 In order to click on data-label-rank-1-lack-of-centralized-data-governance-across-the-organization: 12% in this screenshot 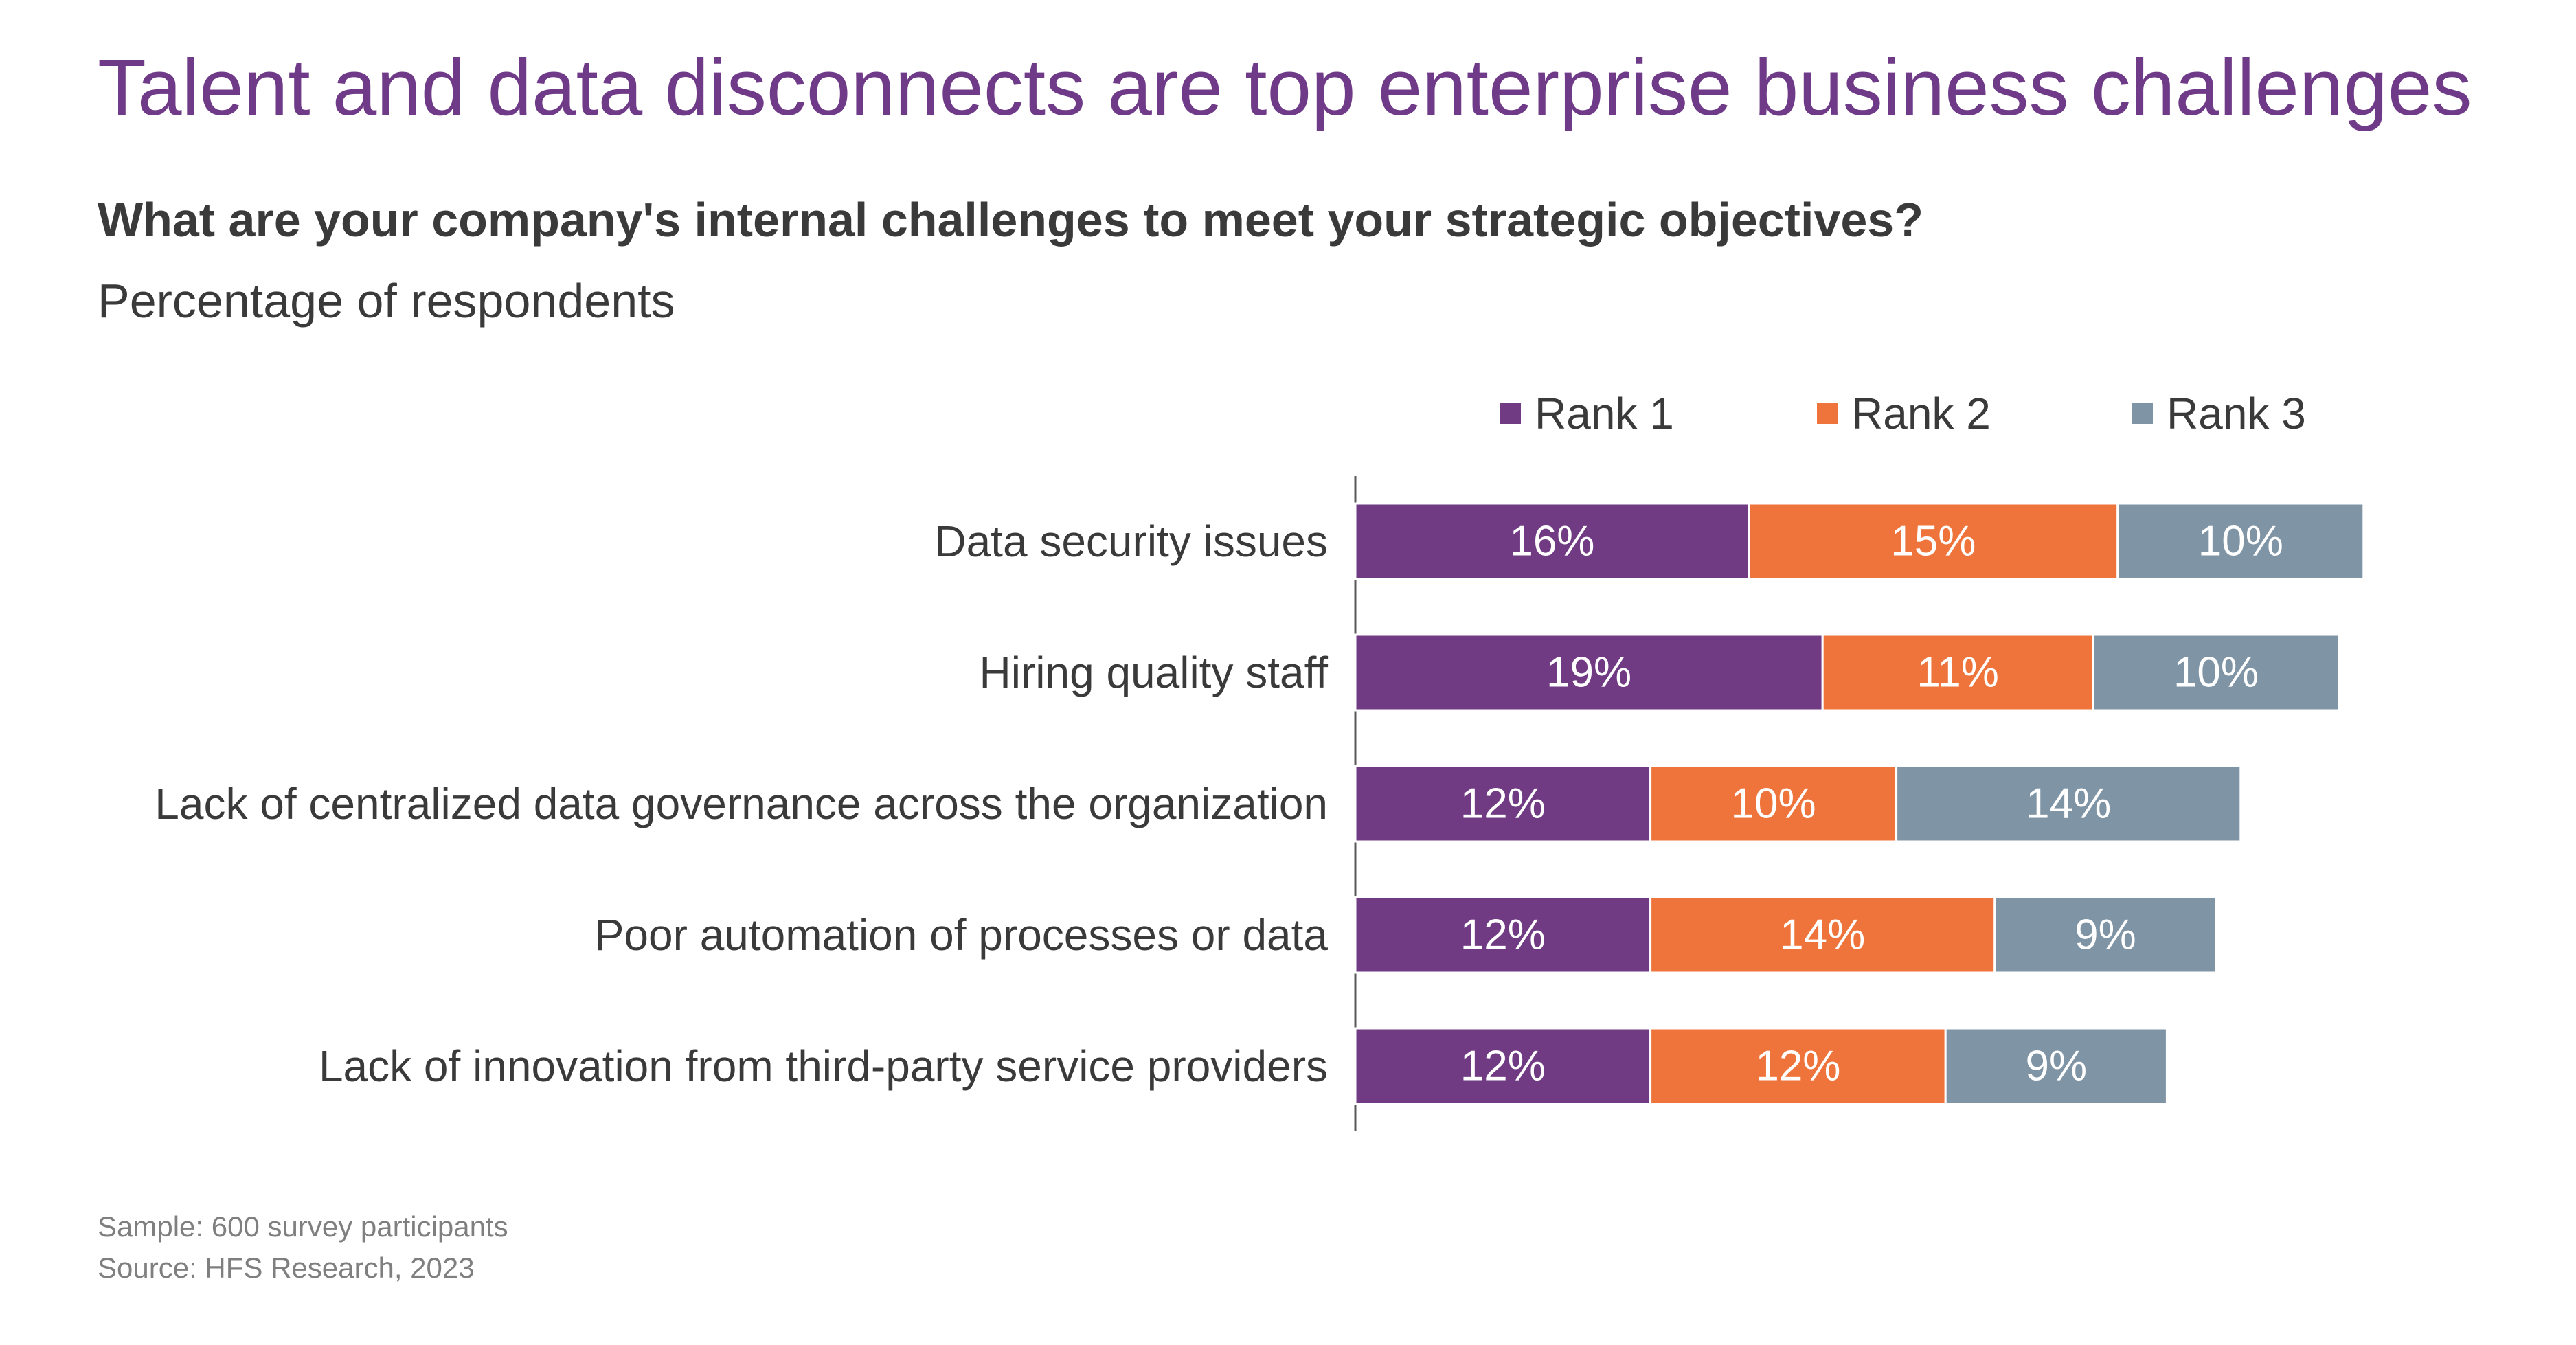, I will do `click(1503, 804)`.